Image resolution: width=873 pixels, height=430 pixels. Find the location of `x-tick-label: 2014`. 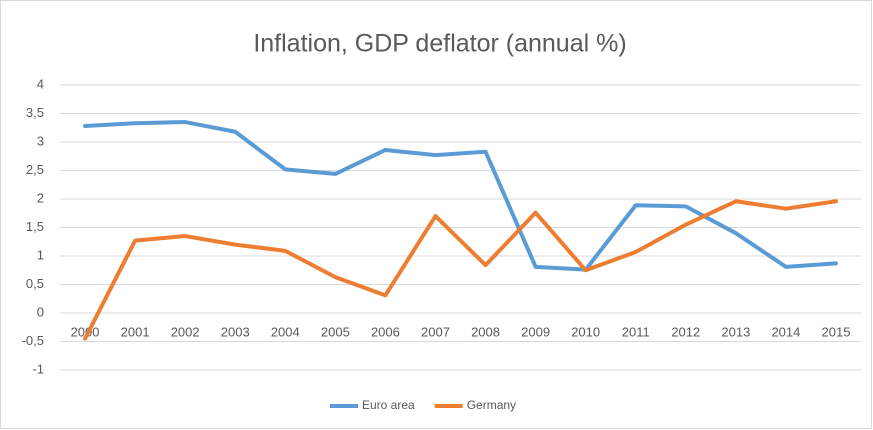

x-tick-label: 2014 is located at coordinates (785, 331).